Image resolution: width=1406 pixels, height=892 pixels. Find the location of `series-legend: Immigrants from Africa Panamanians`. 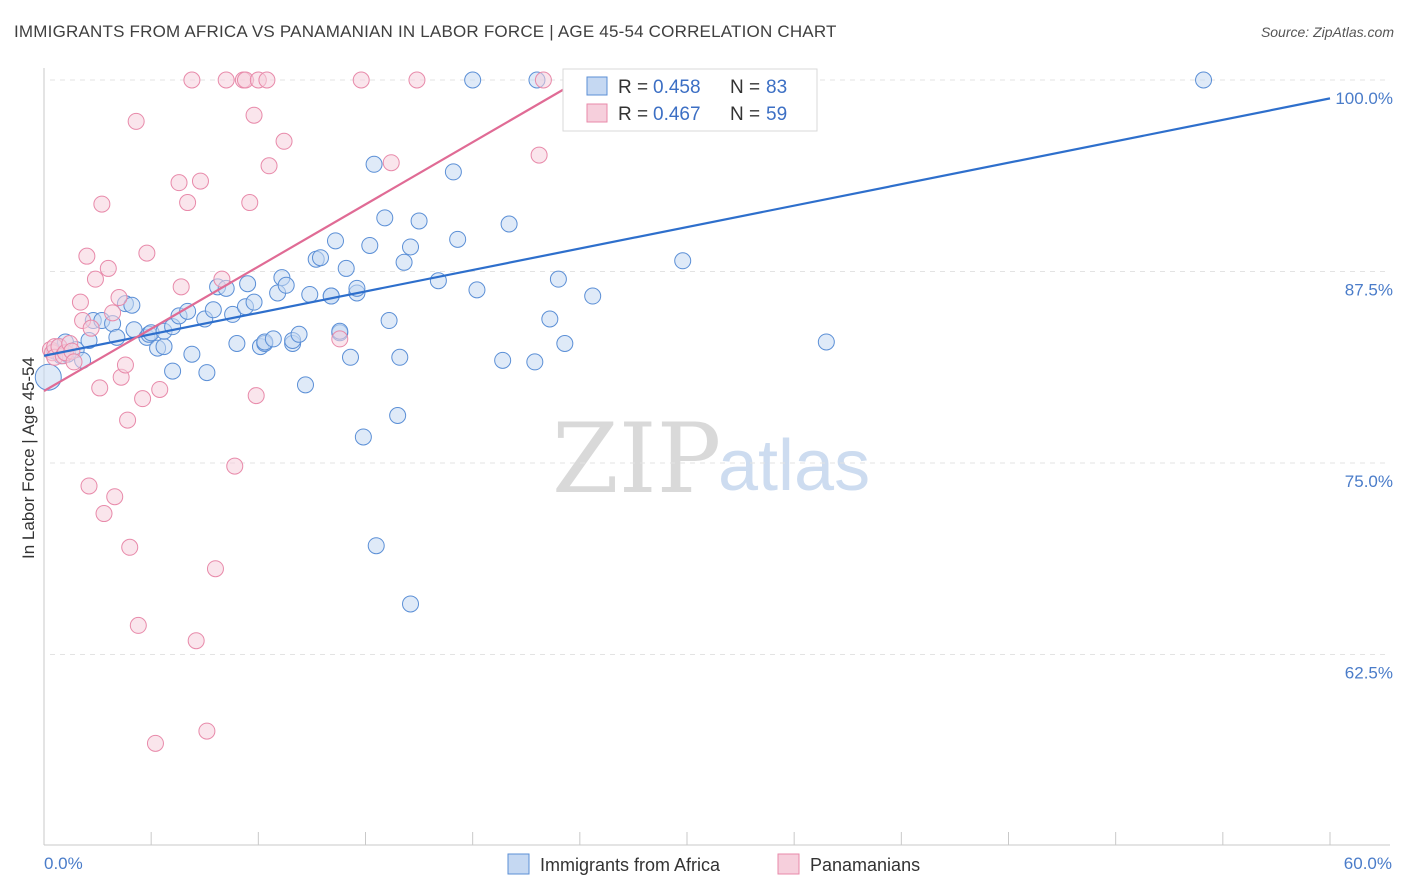

series-legend: Immigrants from Africa Panamanians is located at coordinates (713, 864).